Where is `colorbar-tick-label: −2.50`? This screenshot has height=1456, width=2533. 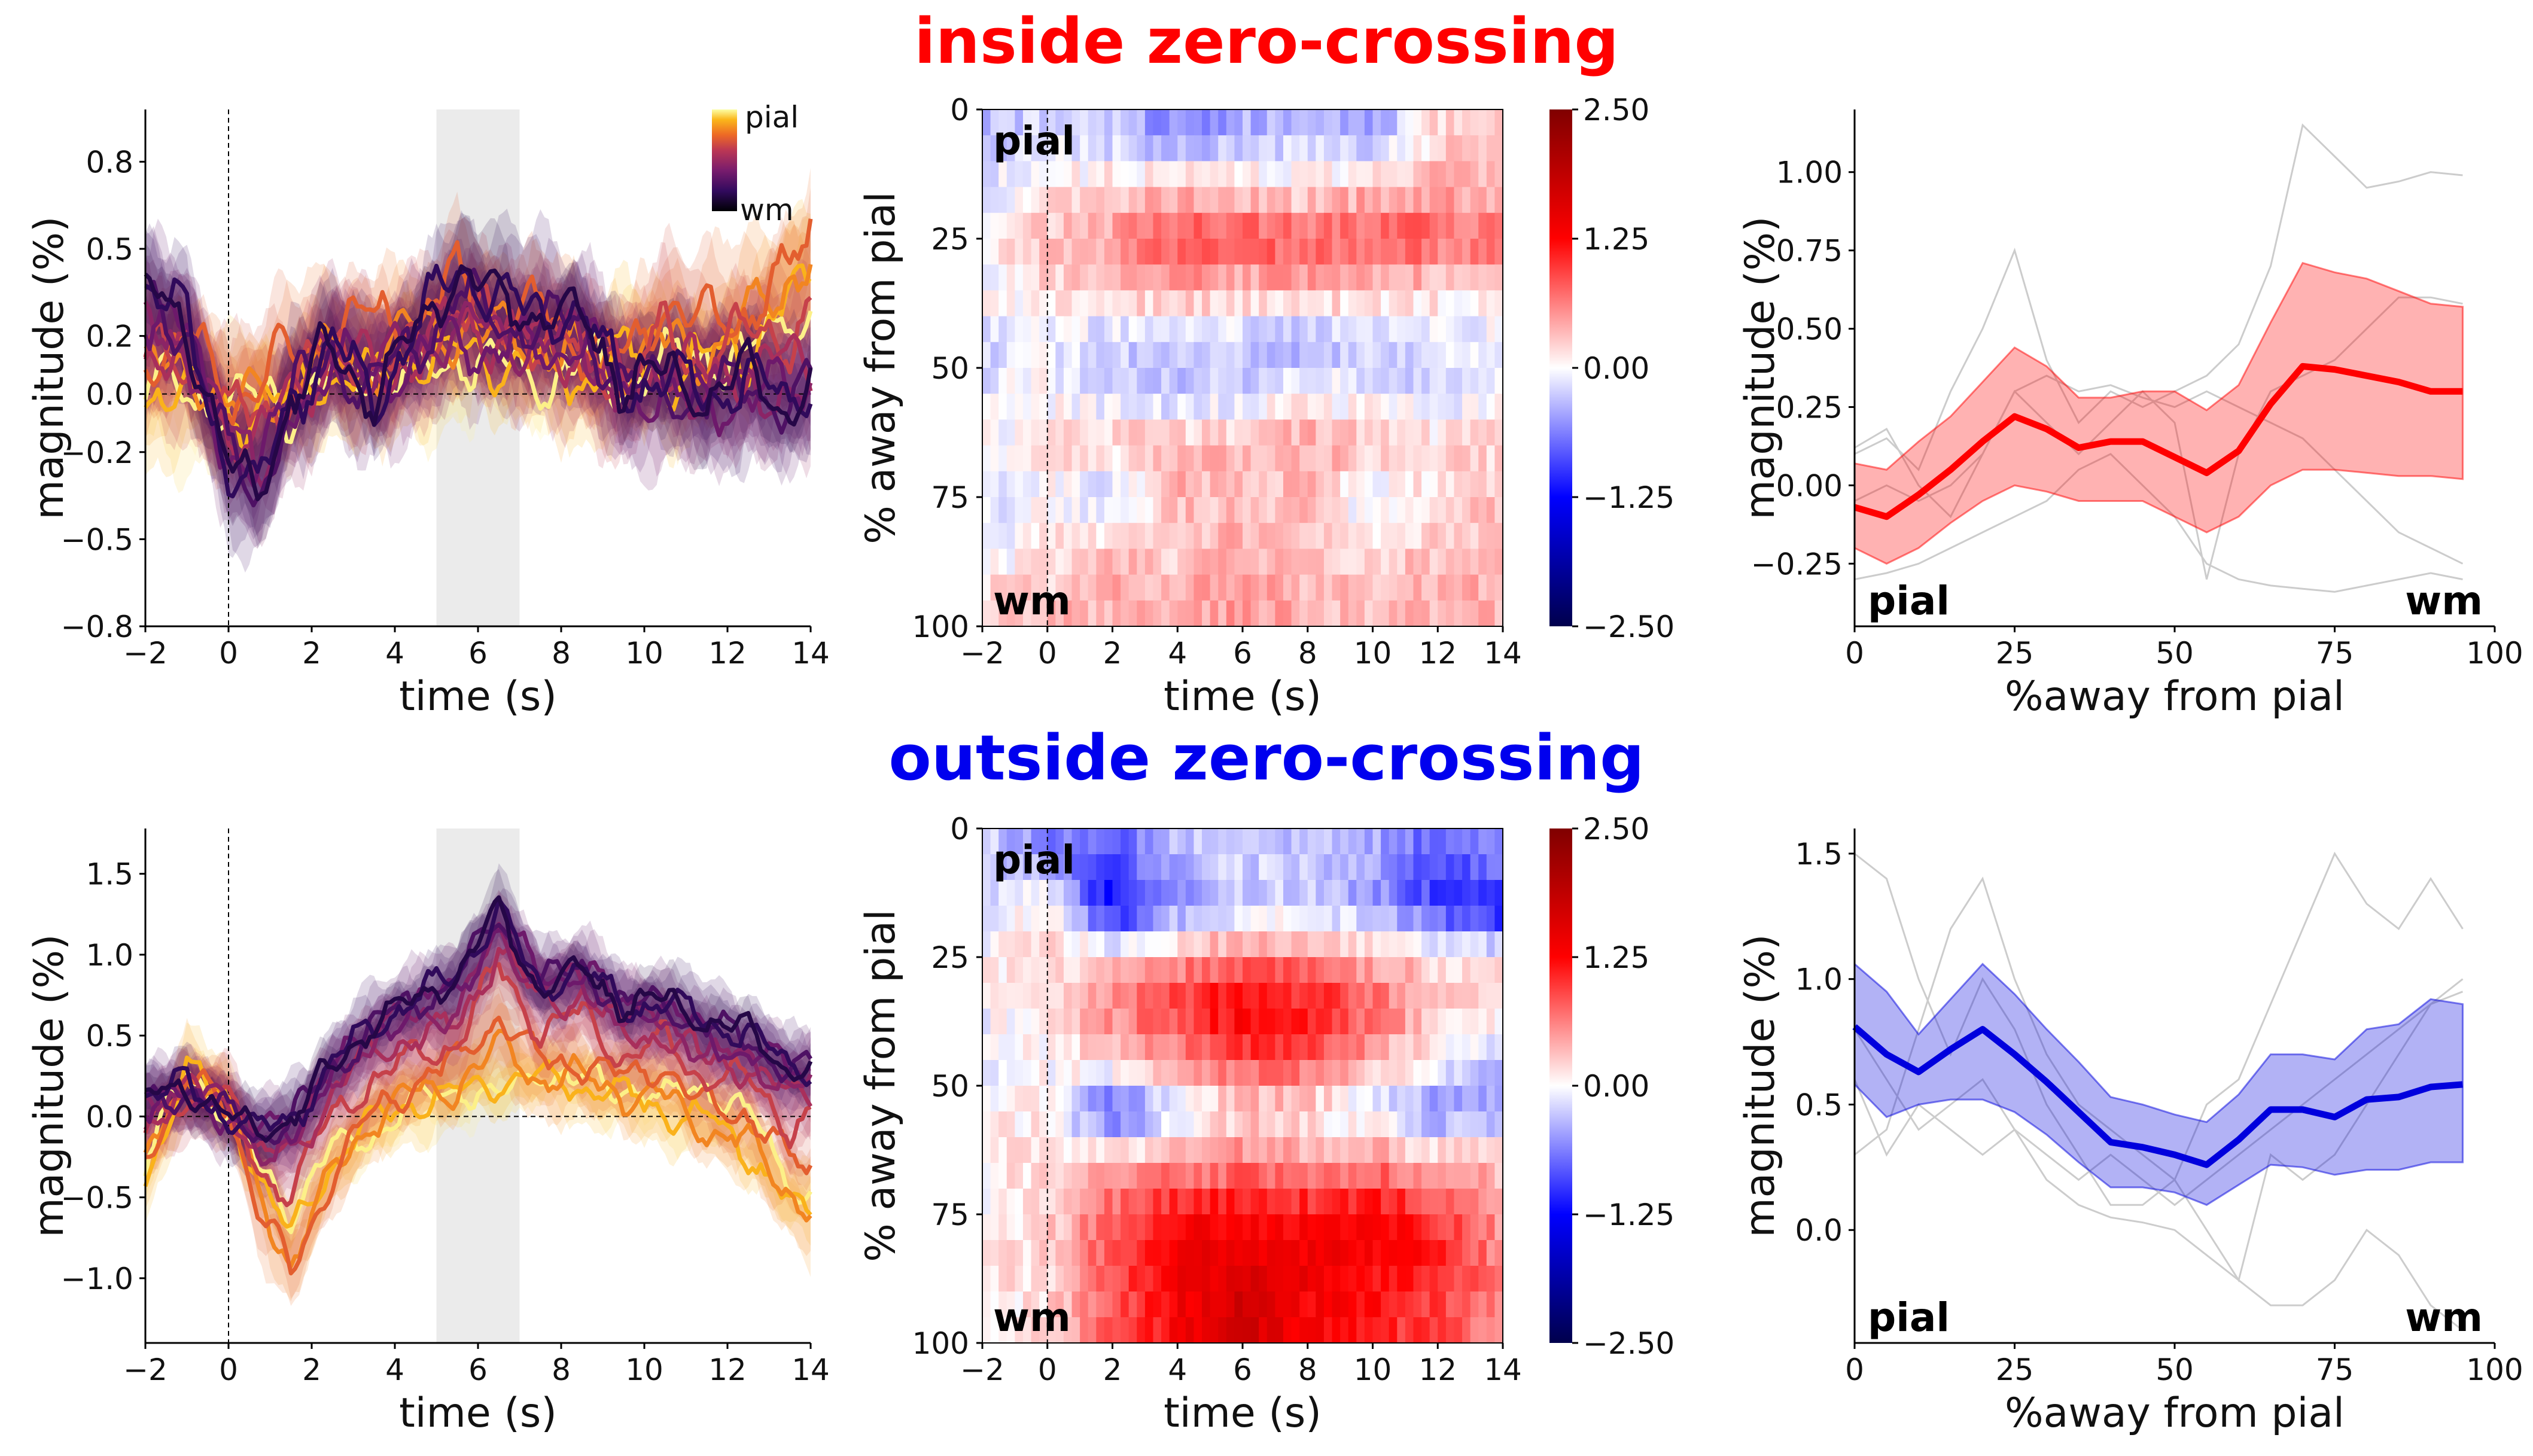
colorbar-tick-label: −2.50 is located at coordinates (1629, 627).